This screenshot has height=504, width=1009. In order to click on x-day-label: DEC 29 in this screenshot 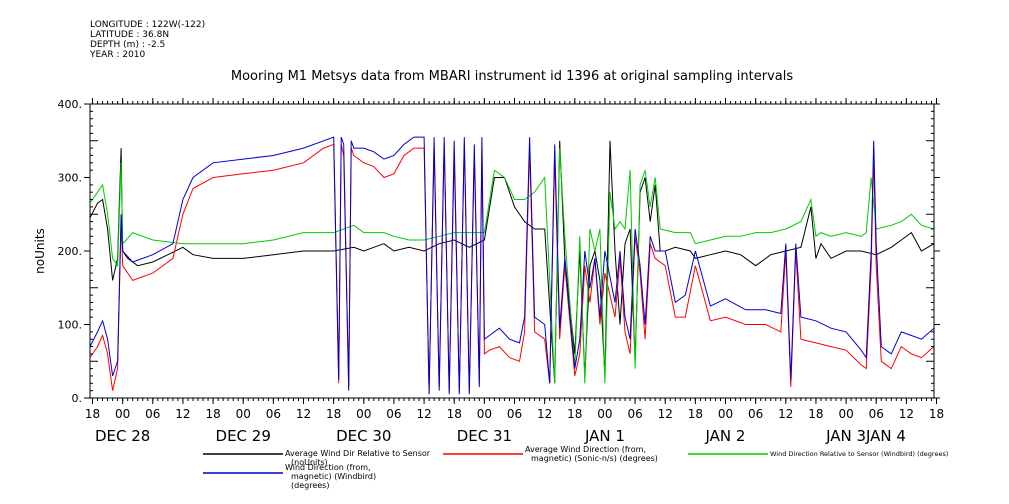, I will do `click(243, 436)`.